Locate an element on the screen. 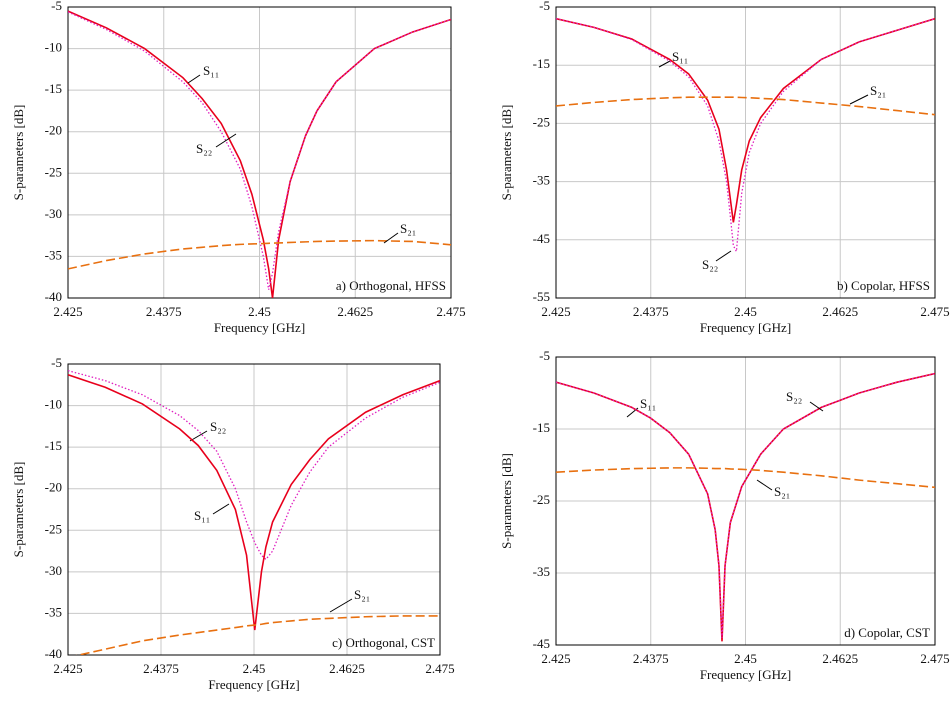 This screenshot has width=951, height=710. panel-annotation: d) Copolar, CST is located at coordinates (887, 632).